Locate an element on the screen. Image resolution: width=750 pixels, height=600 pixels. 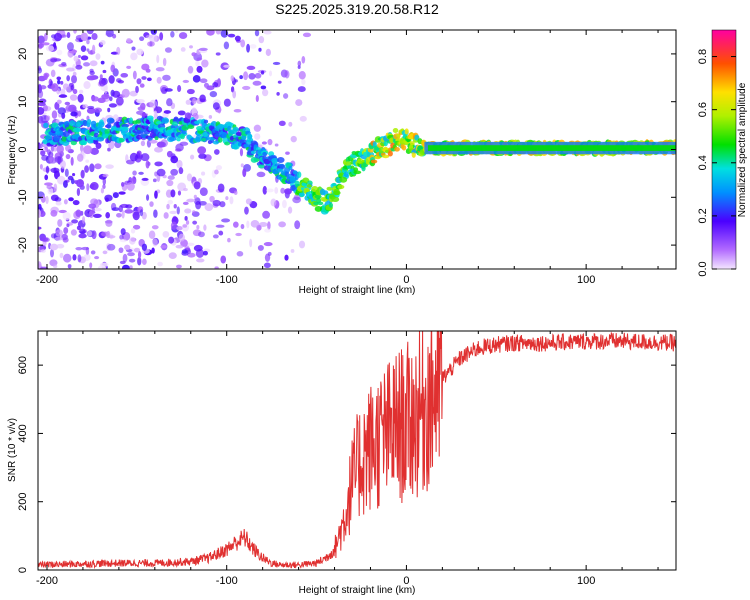
colorbar-label: Normalized spectral amplitude is located at coordinates (742, 149).